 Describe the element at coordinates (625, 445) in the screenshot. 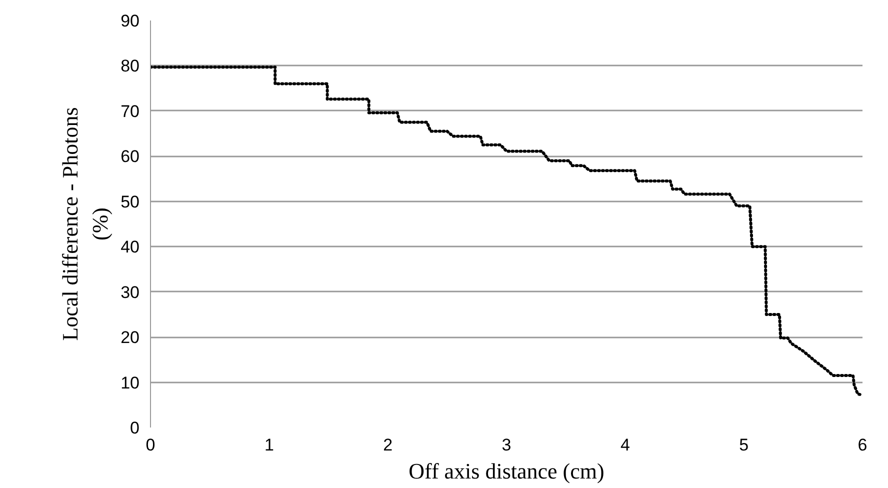

I see `x-tick-label: 4` at that location.